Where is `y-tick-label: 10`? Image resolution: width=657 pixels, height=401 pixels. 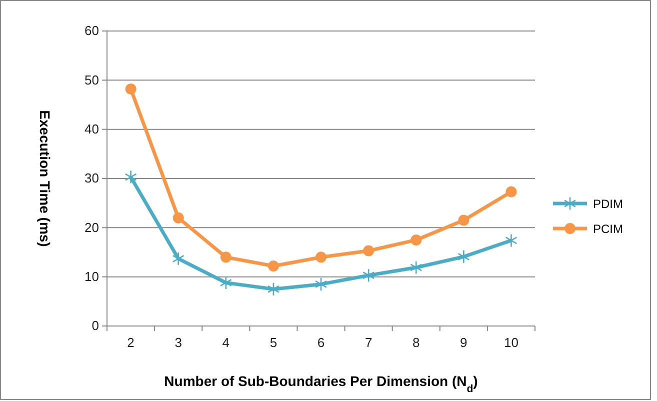 y-tick-label: 10 is located at coordinates (91, 276).